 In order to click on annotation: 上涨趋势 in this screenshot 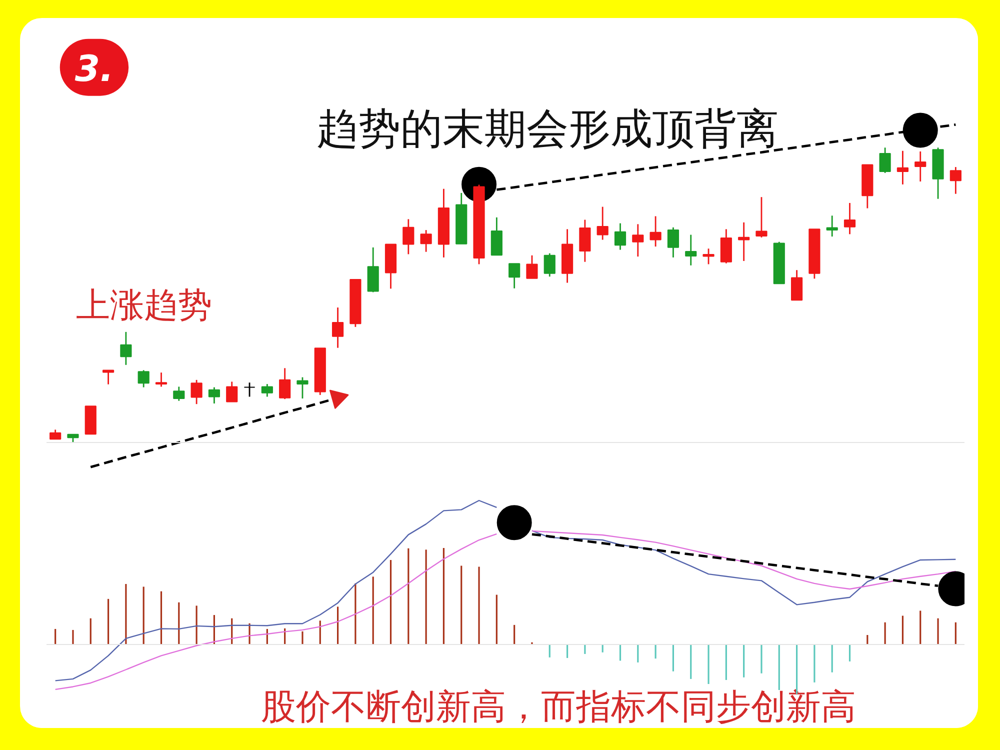, I will do `click(144, 306)`.